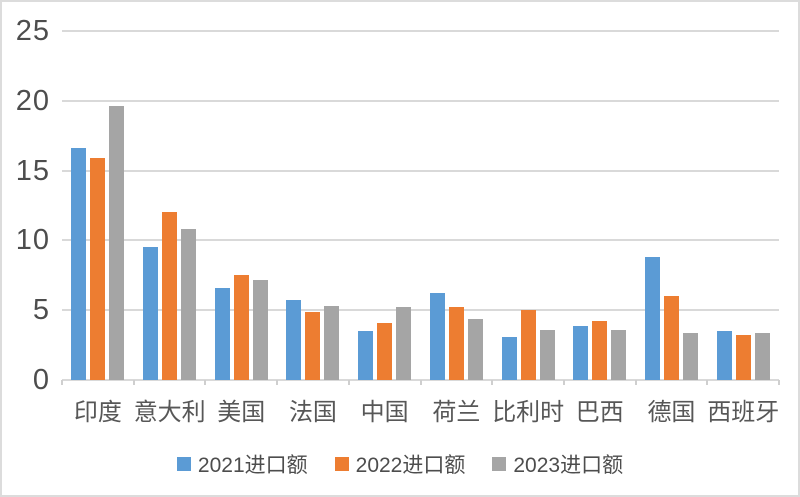  What do you see at coordinates (762, 356) in the screenshot?
I see `bar-2023进口额-西班牙` at bounding box center [762, 356].